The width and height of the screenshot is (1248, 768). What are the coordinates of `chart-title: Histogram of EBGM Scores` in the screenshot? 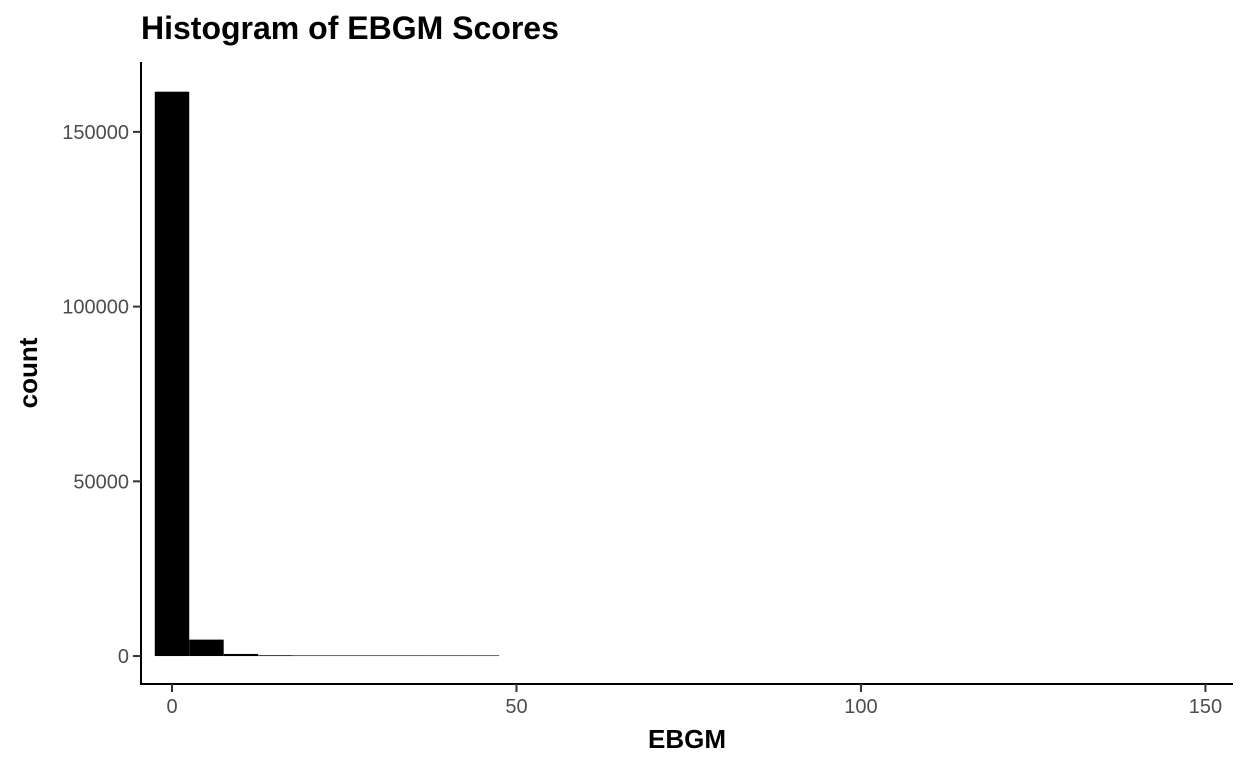 It's located at (350, 28).